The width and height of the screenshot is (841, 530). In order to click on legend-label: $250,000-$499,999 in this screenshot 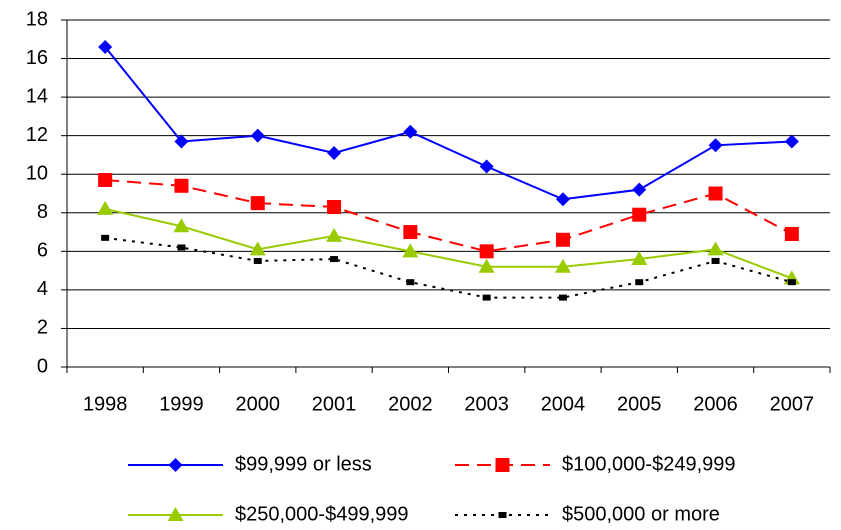, I will do `click(322, 514)`.